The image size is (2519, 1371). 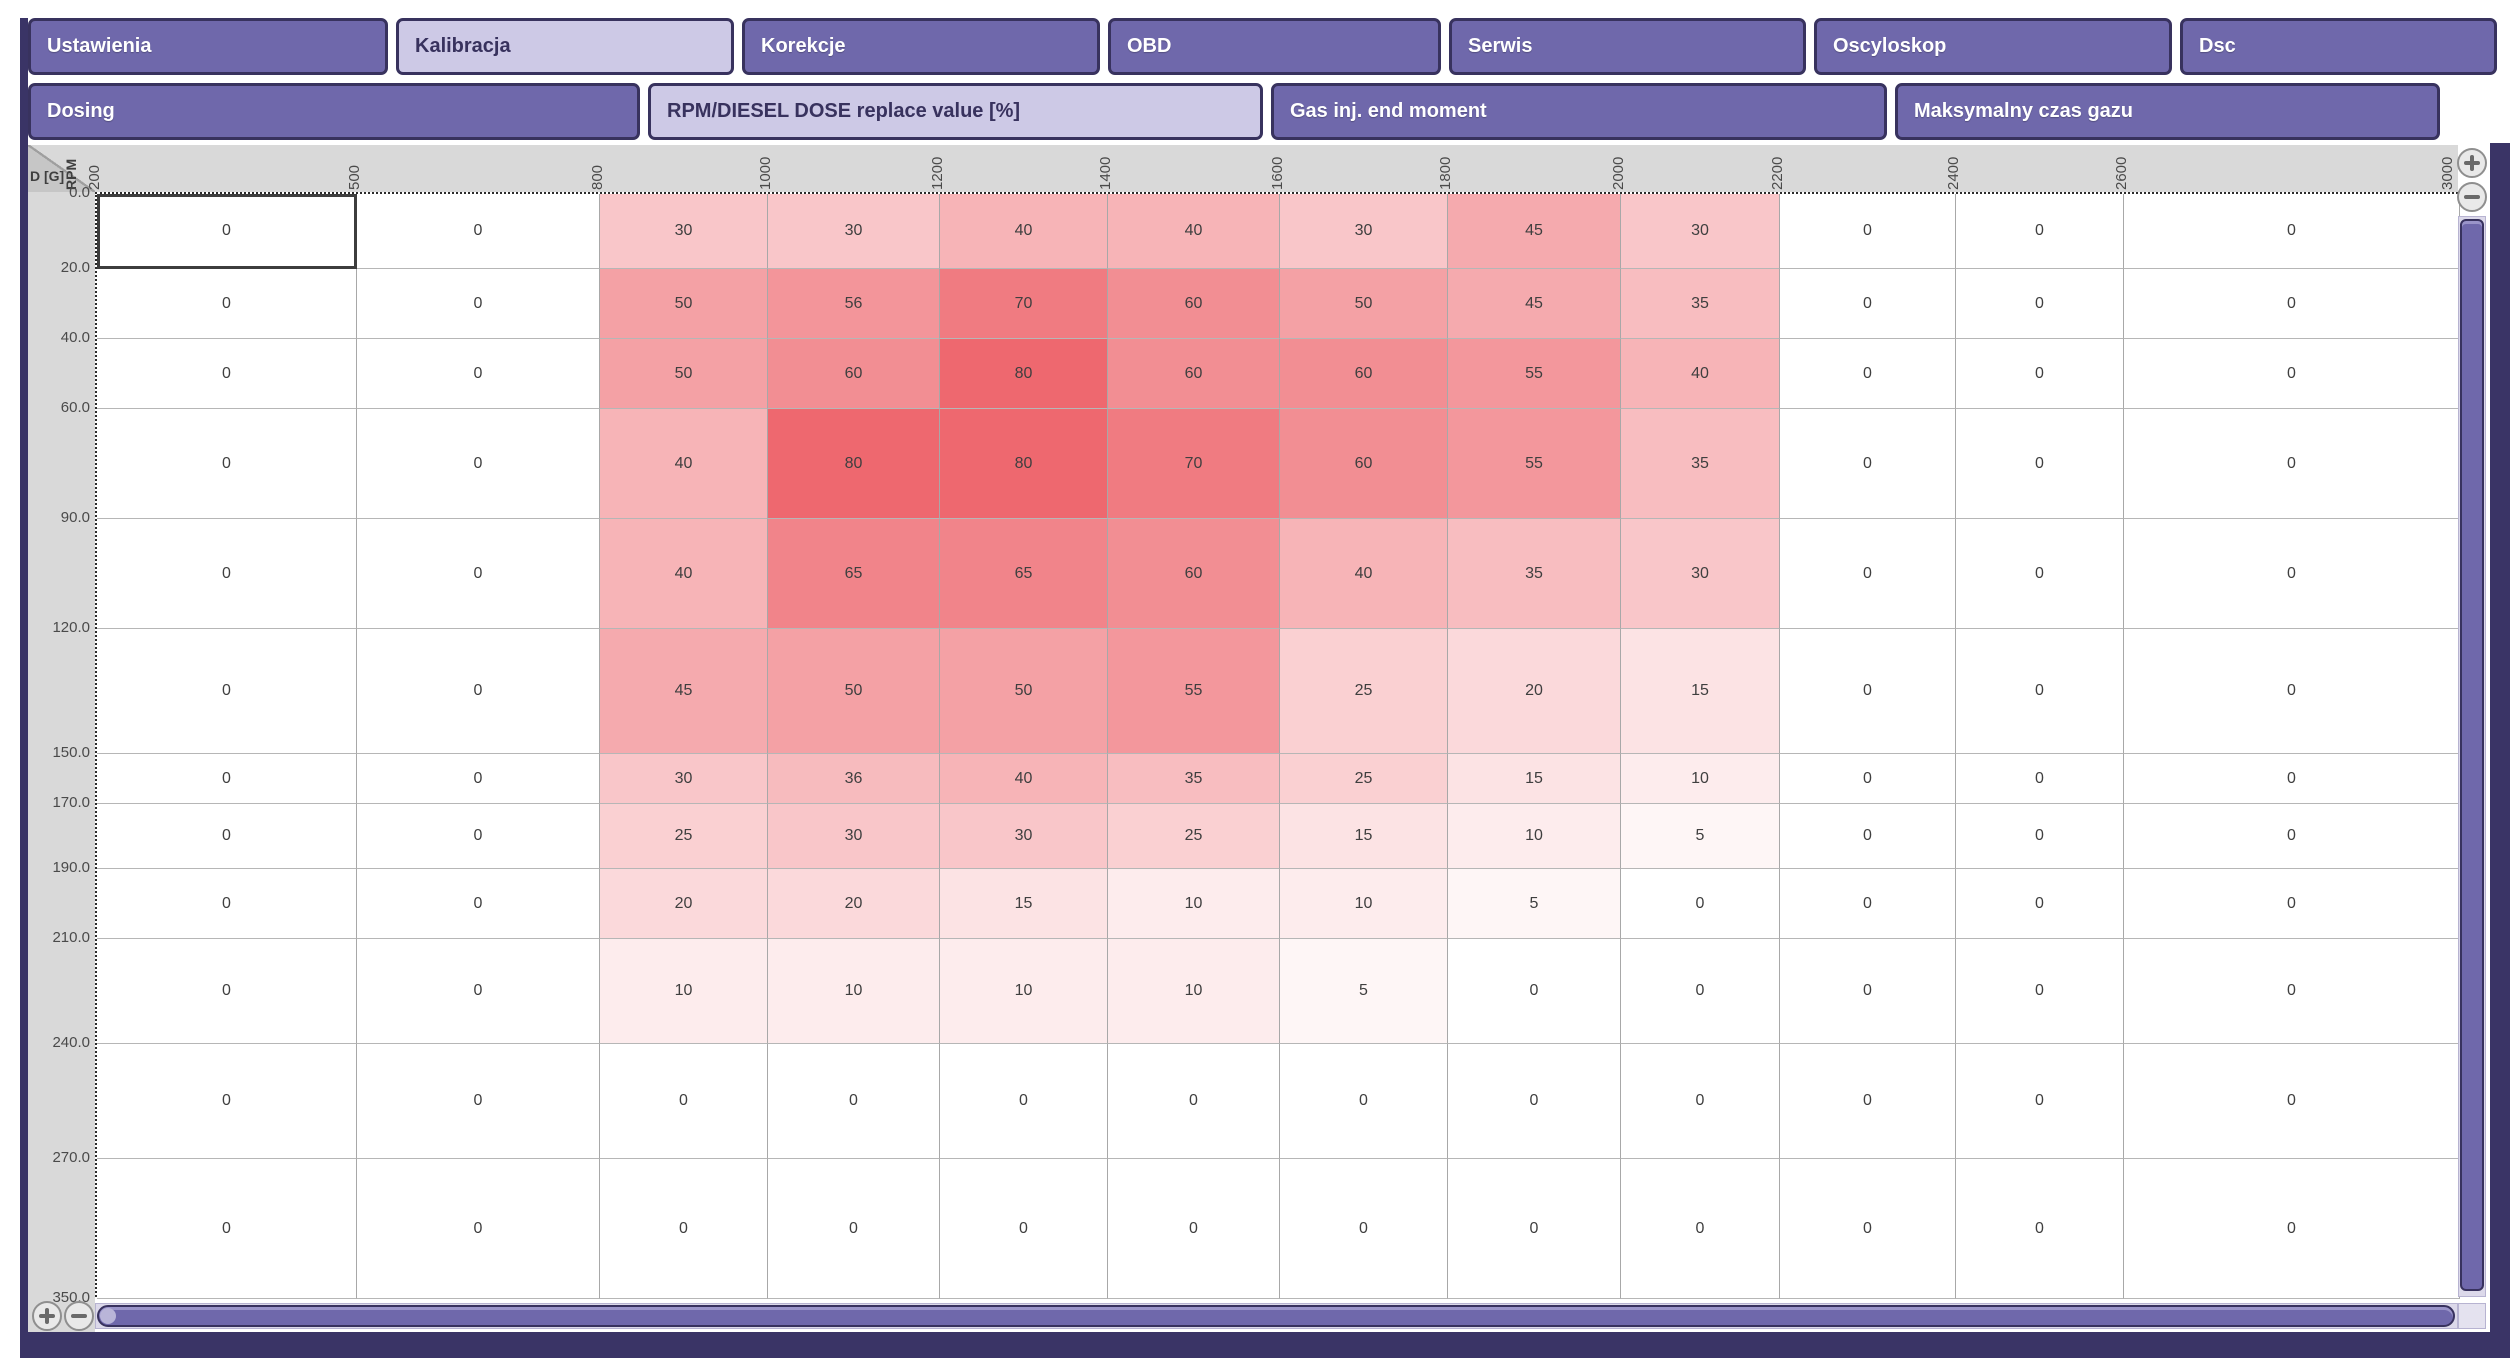 What do you see at coordinates (1579, 111) in the screenshot?
I see `tab-gas-inj-end-moment: Gas inj. end moment` at bounding box center [1579, 111].